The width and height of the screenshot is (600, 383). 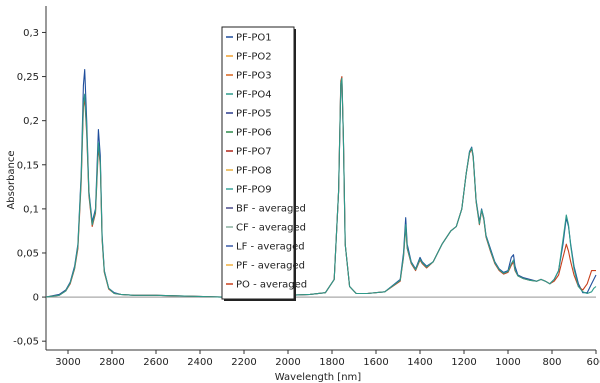 I want to click on legend-box, so click(x=258, y=163).